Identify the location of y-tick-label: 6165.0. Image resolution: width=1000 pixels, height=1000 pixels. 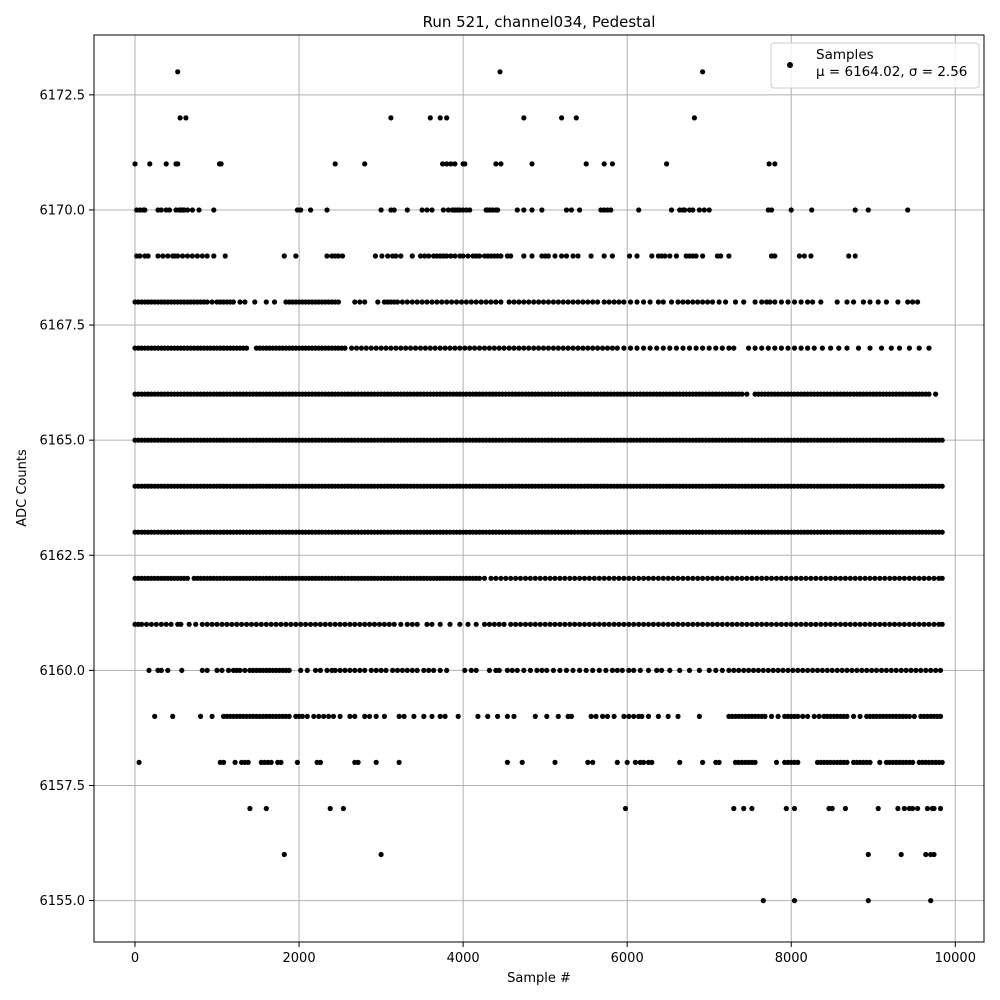
(63, 441).